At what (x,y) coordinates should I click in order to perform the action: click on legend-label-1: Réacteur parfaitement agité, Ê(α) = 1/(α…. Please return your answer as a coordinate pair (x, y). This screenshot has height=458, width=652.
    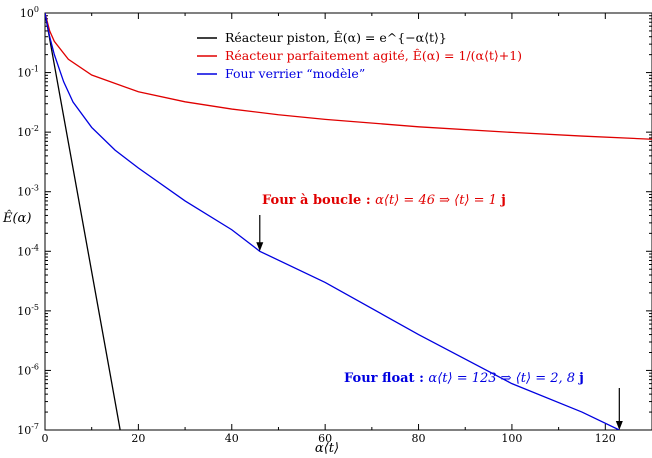
    Looking at the image, I should click on (373, 55).